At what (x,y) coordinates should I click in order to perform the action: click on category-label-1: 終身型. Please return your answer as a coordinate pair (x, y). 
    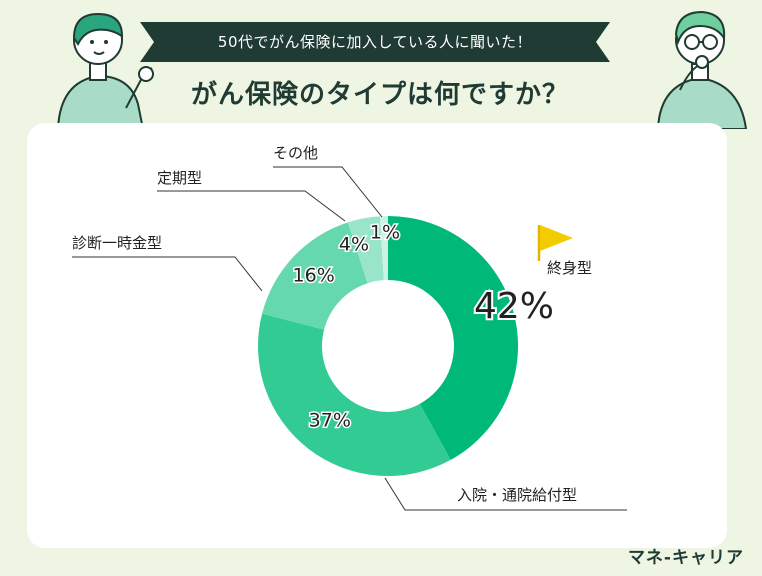
    Looking at the image, I should click on (569, 268).